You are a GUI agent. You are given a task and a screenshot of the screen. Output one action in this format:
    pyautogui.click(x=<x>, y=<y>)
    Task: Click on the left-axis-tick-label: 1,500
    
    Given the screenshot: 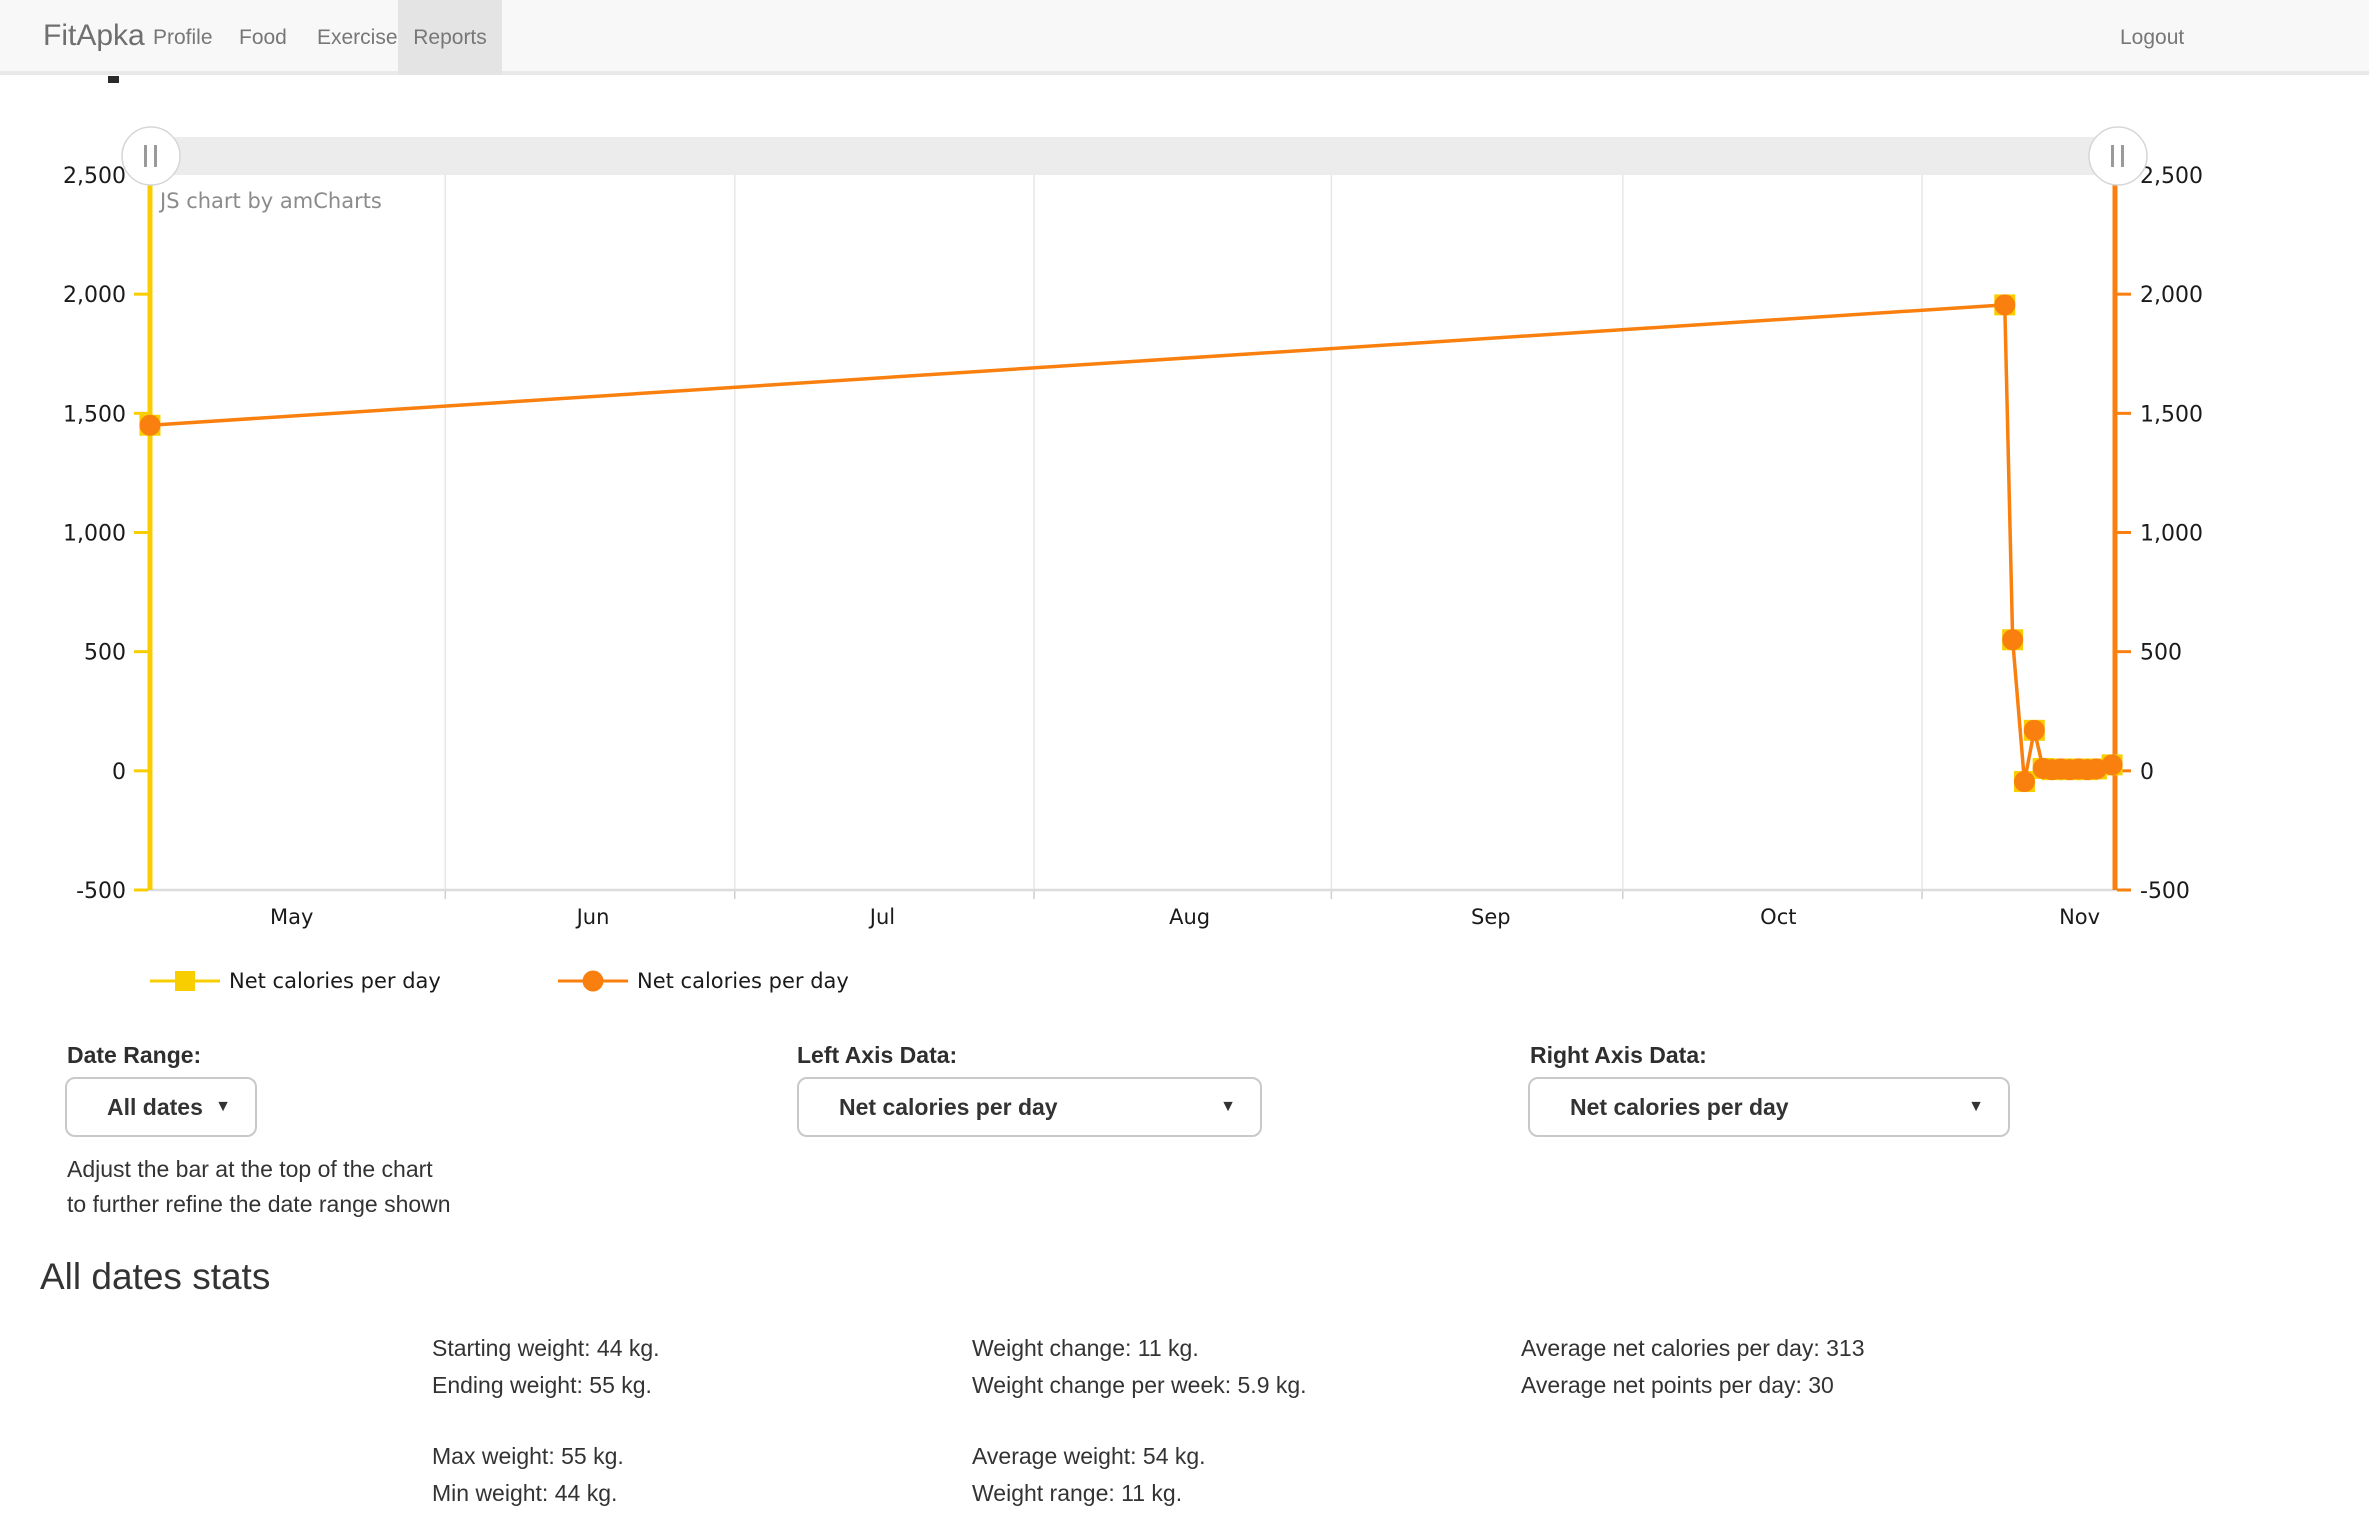 What is the action you would take?
    pyautogui.click(x=94, y=414)
    